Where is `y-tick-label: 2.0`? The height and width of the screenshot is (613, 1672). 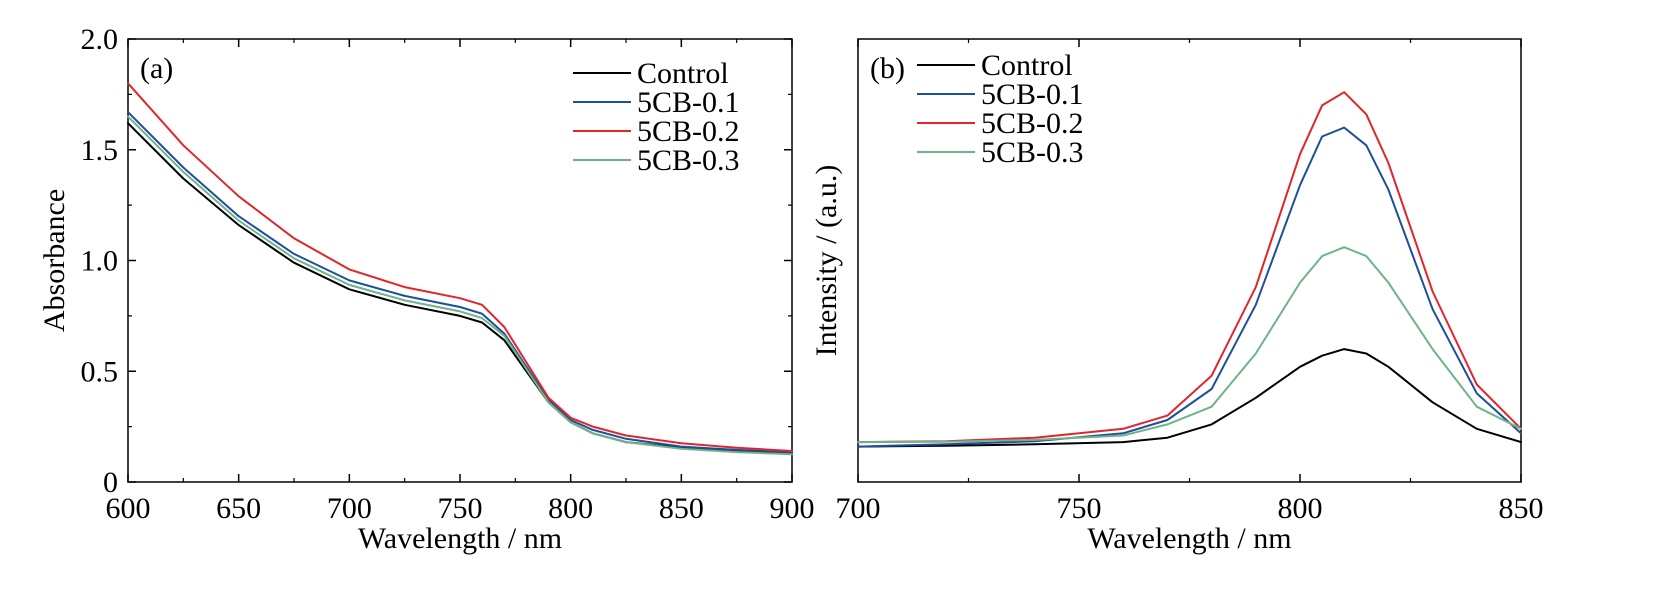 y-tick-label: 2.0 is located at coordinates (100, 39).